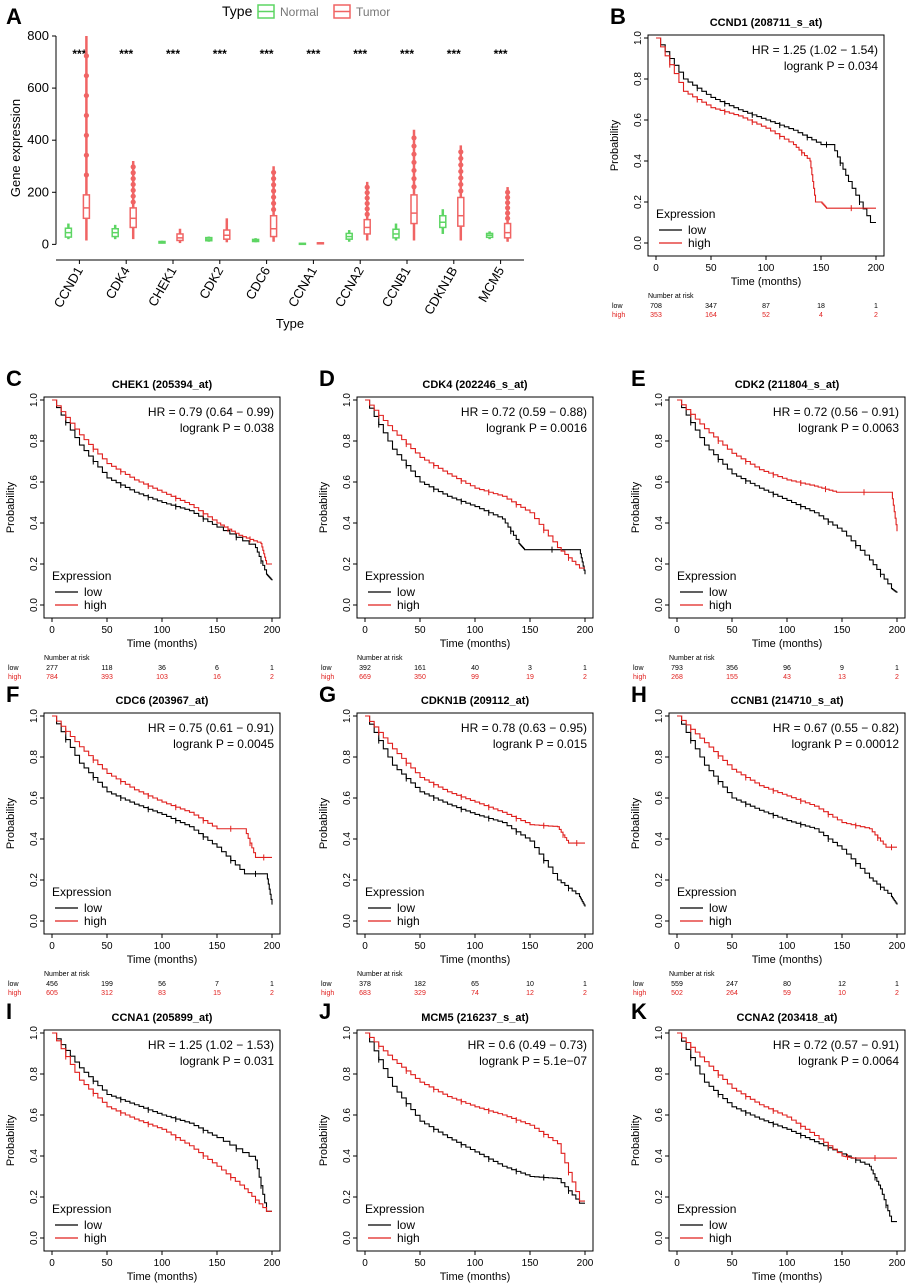  What do you see at coordinates (473, 1125) in the screenshot?
I see `censor-marks-low` at bounding box center [473, 1125].